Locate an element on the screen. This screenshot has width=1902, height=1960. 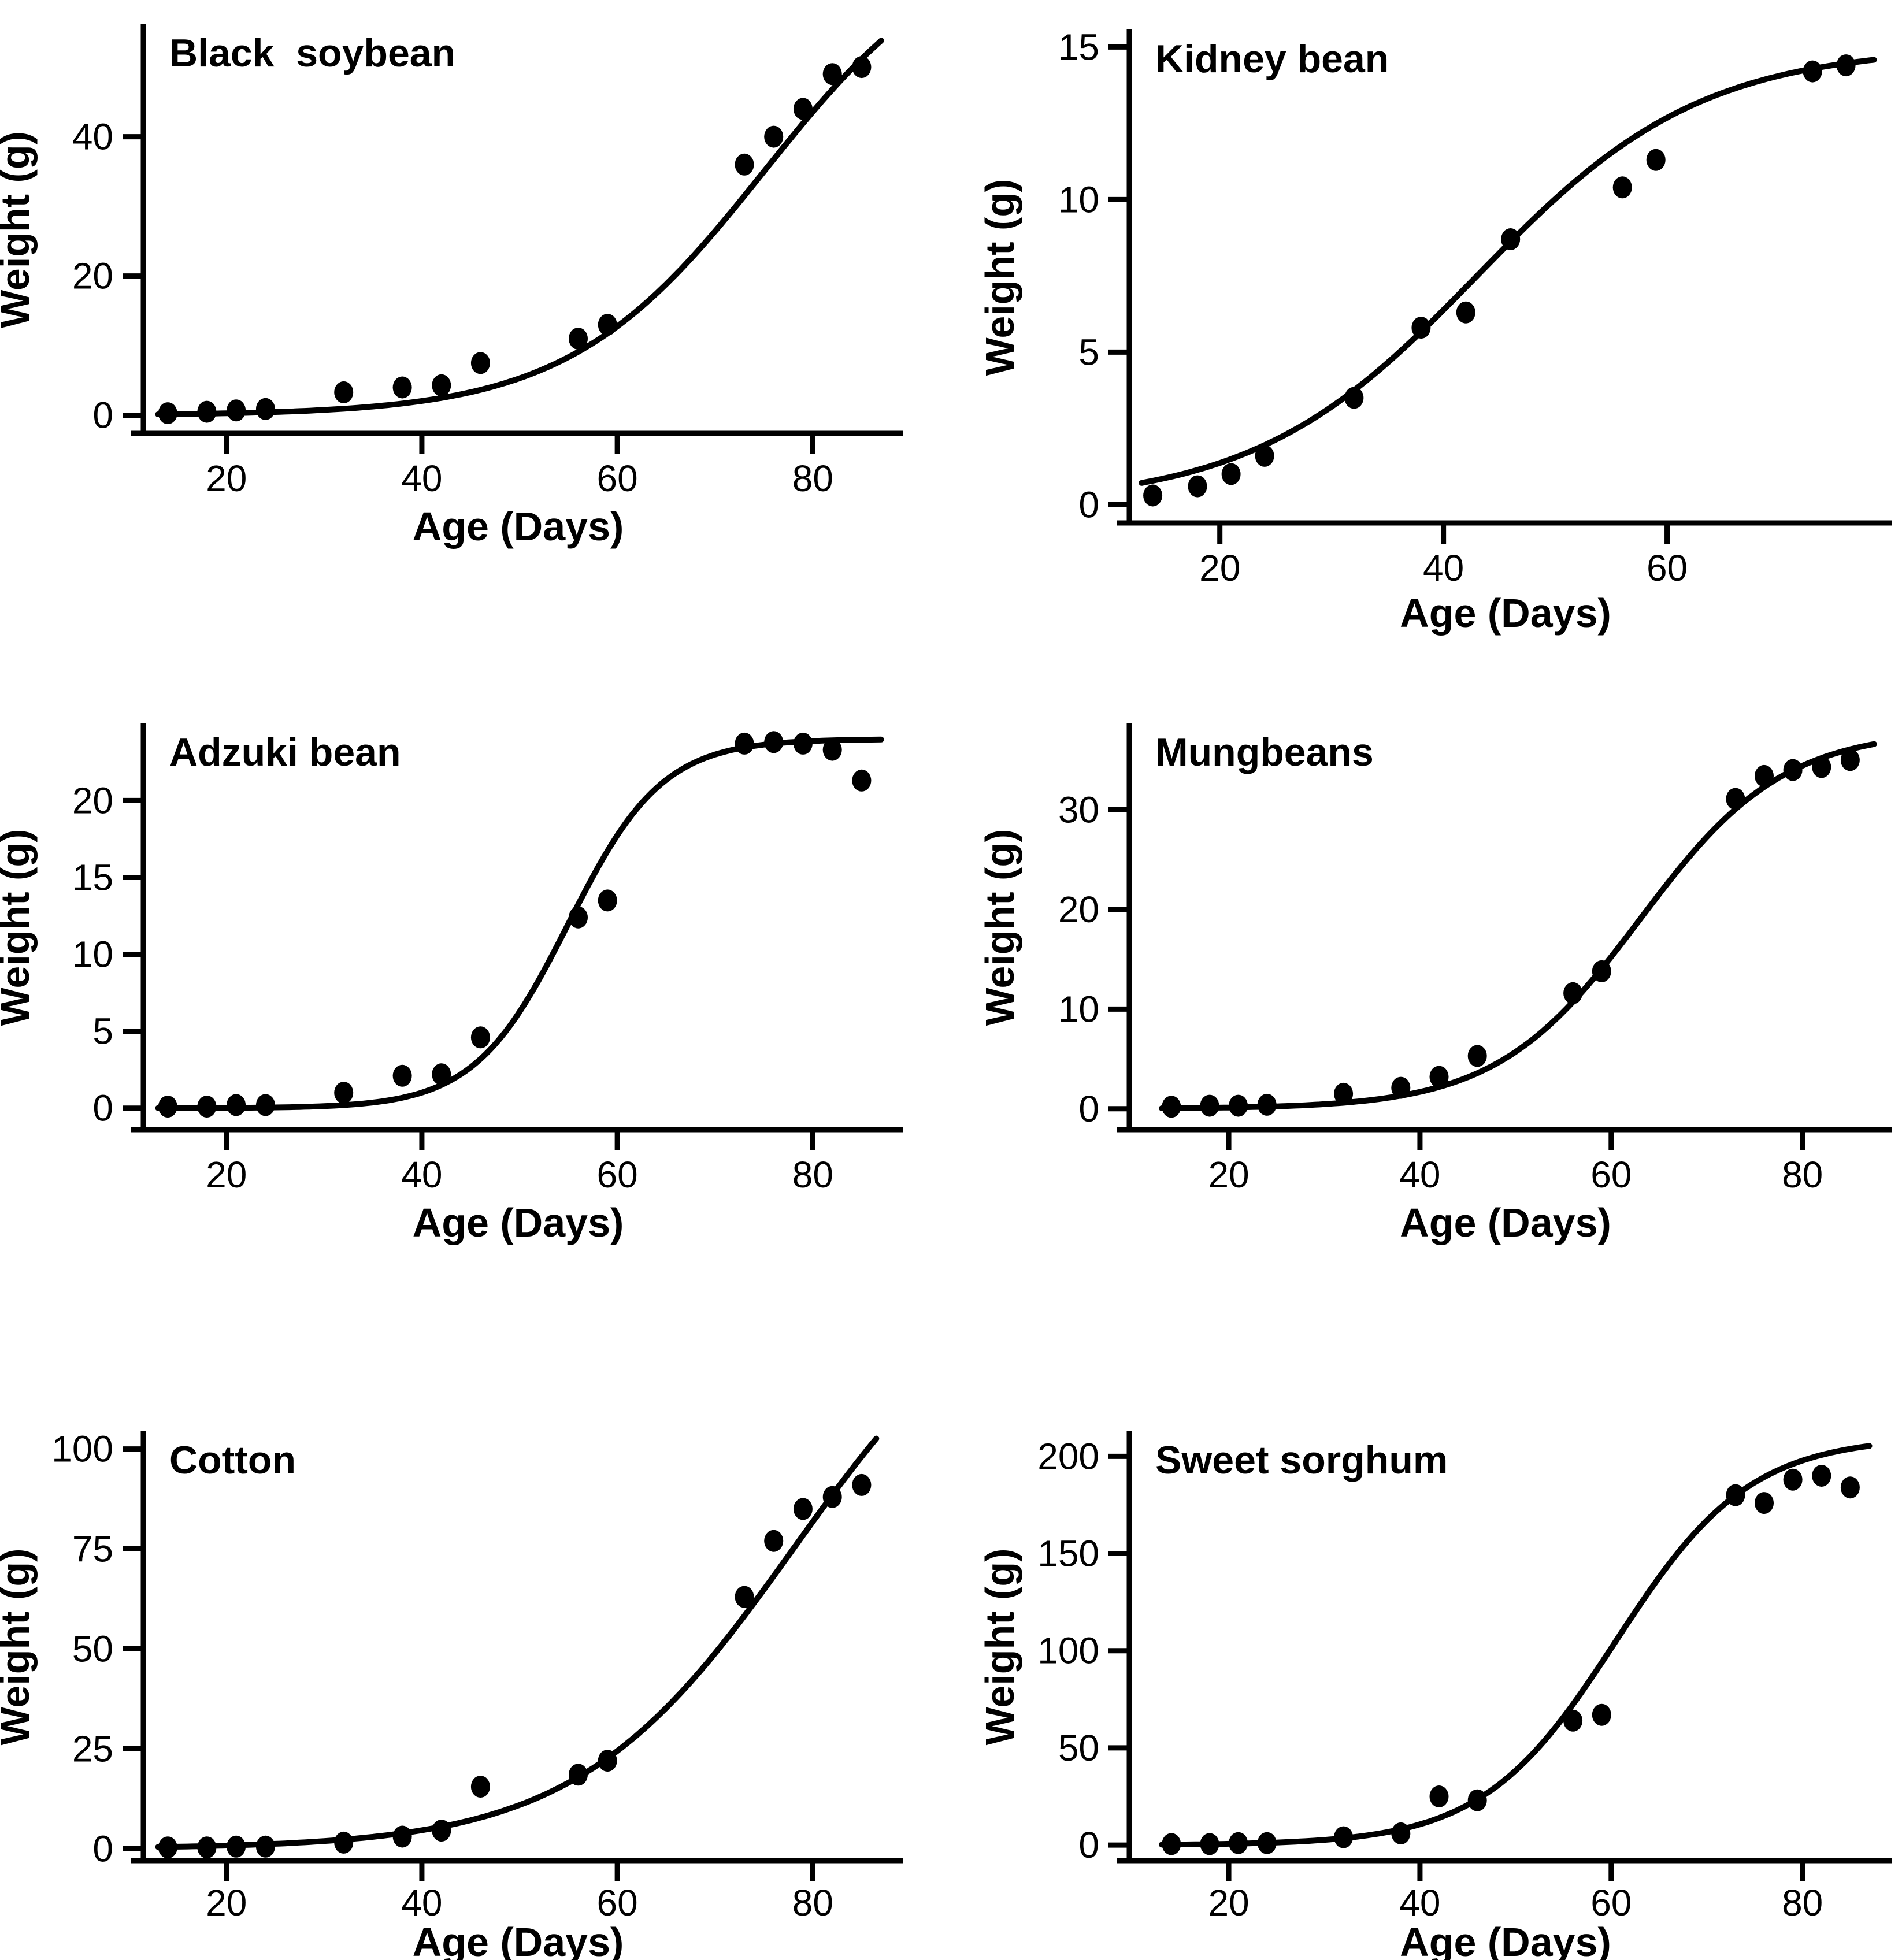
y-tick-label: 25 is located at coordinates (92, 1748).